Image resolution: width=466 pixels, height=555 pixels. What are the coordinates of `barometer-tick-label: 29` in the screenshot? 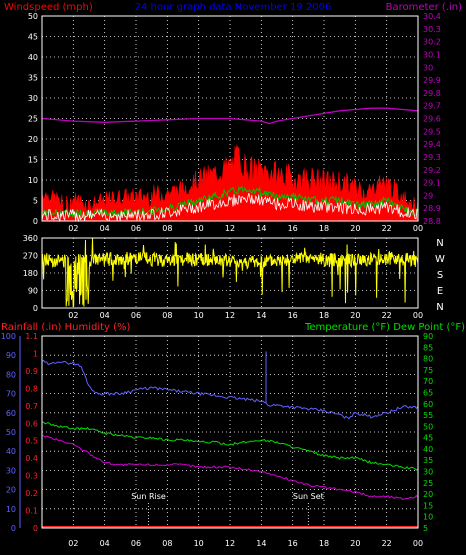 It's located at (428, 195).